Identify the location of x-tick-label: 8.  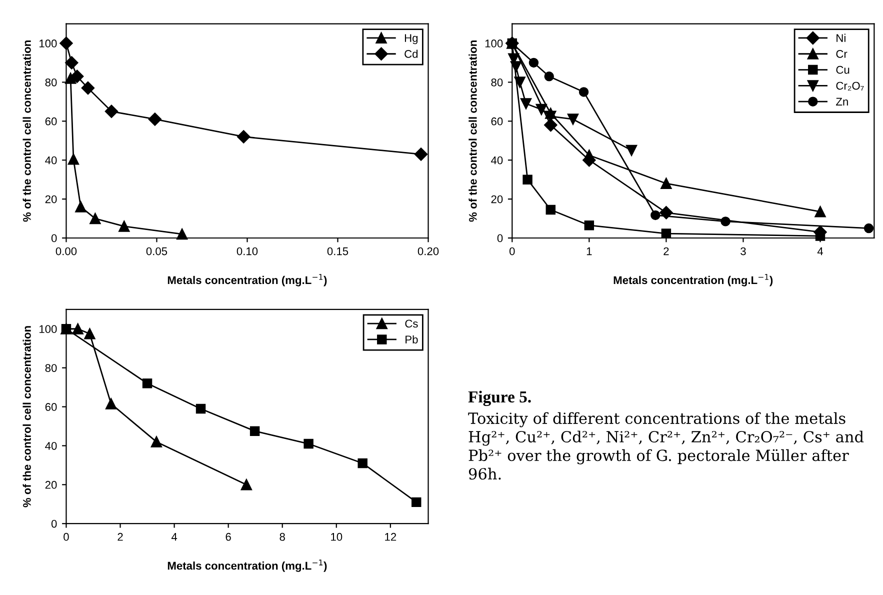
(282, 536).